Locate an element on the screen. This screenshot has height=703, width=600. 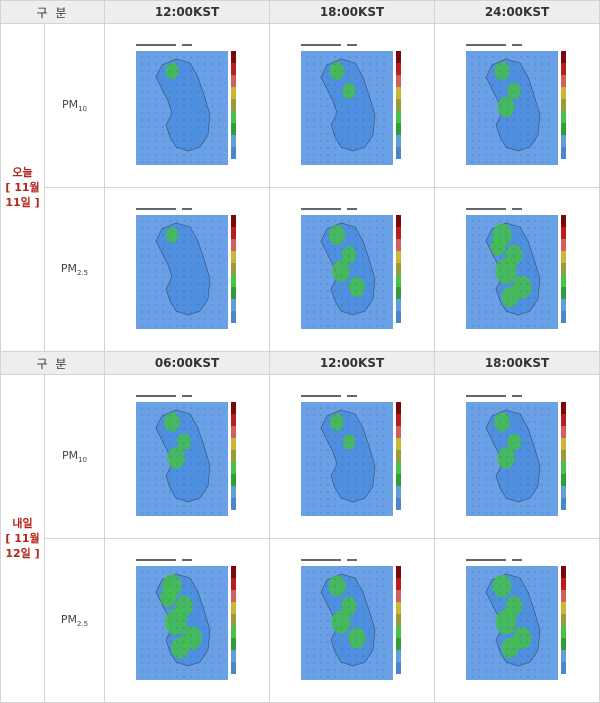
header-row-tomorrow: 구 분 06:00KST 12:00KST 18:00KST is located at coordinates (300, 363).